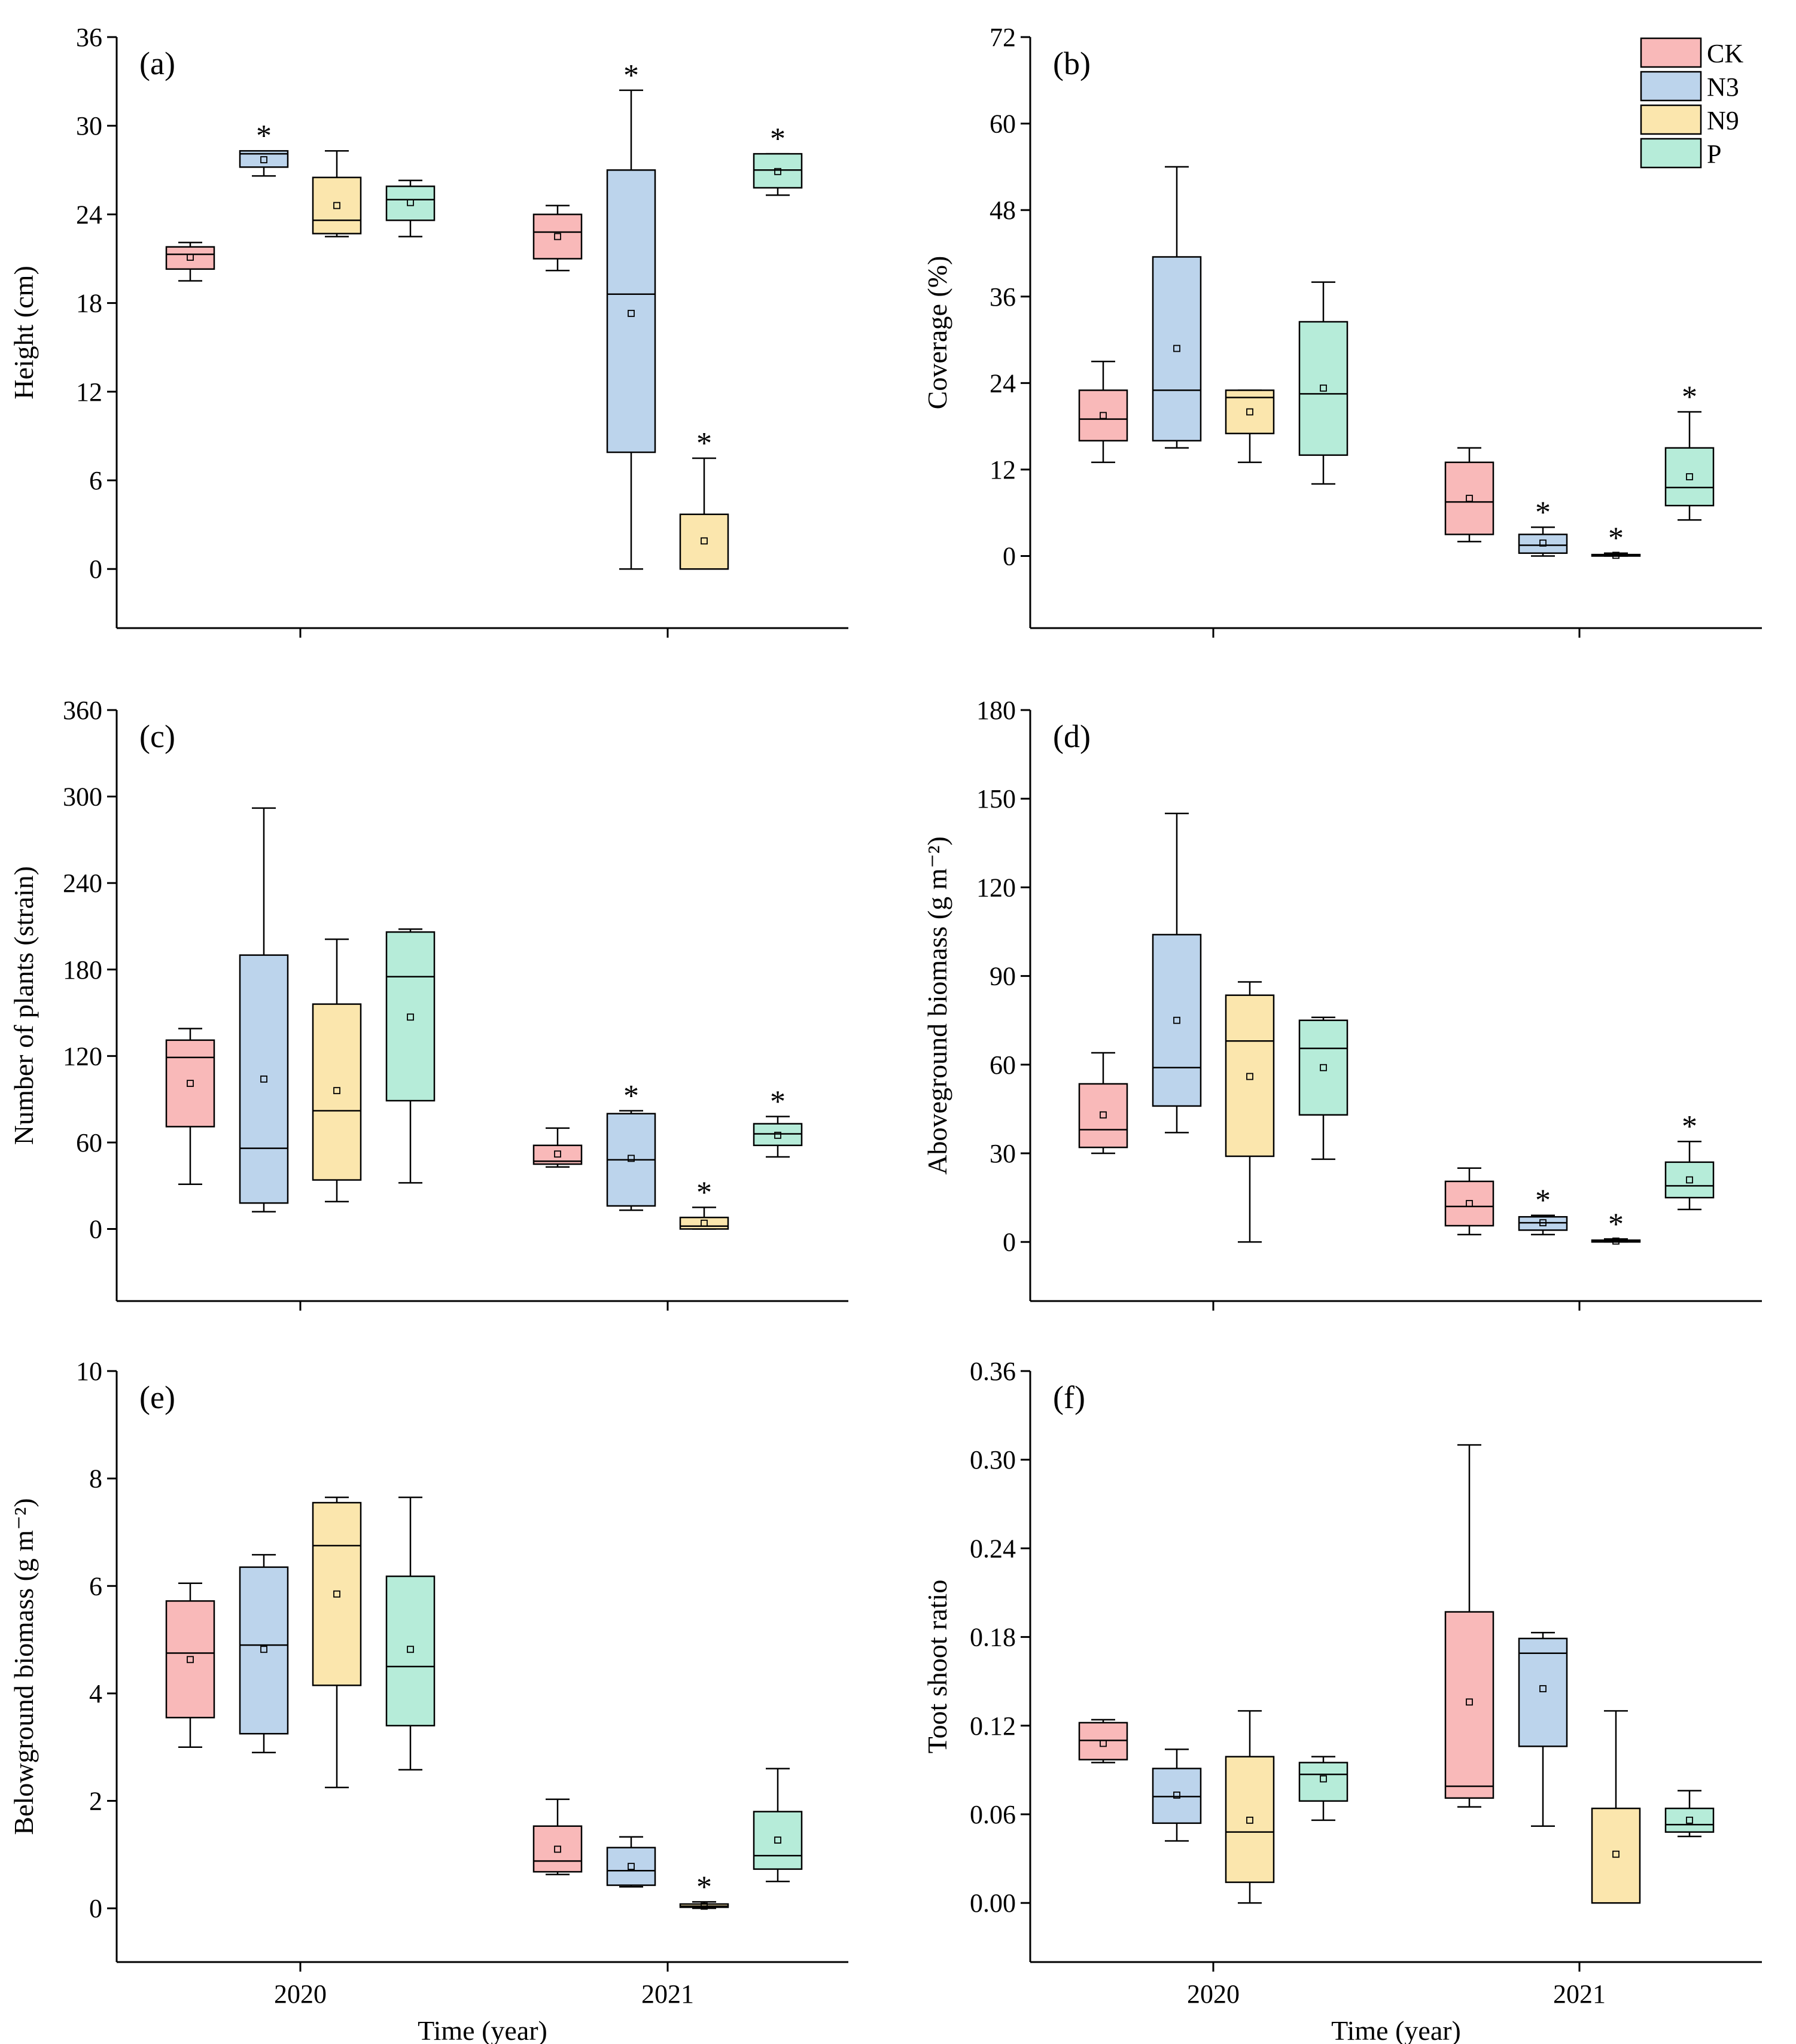  I want to click on box-N9-2021, so click(1616, 1807).